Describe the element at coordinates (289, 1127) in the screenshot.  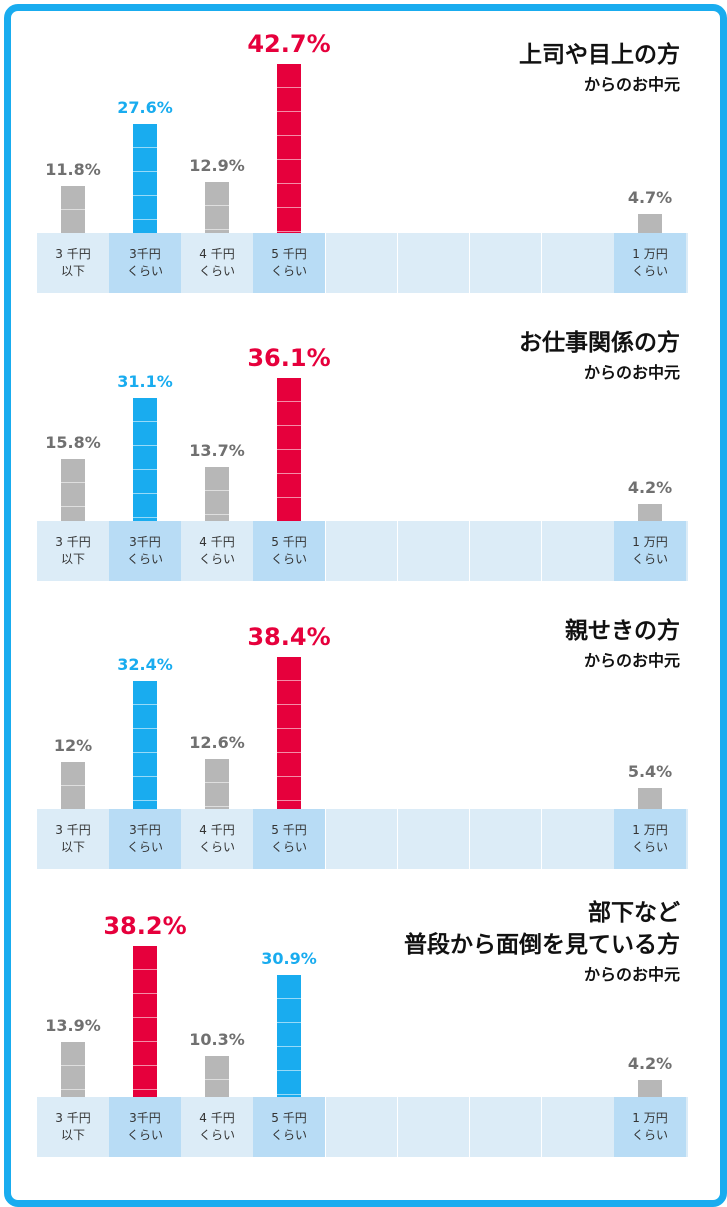
I see `category-label: 5 千円 くらい` at that location.